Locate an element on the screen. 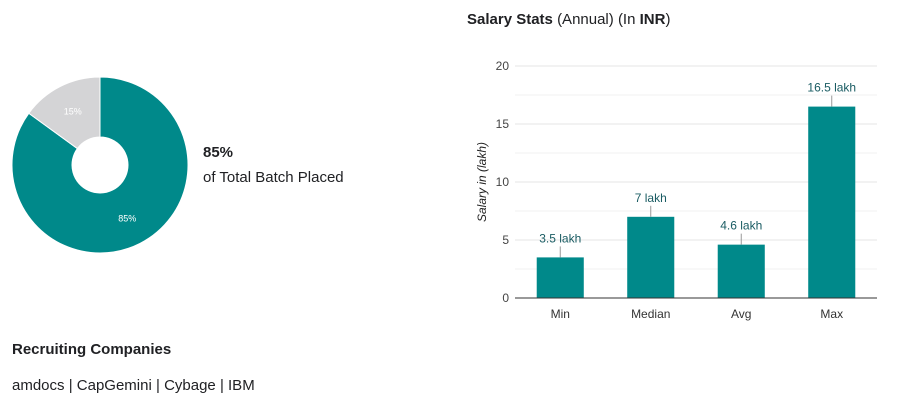 The height and width of the screenshot is (402, 910). bar-data-label: 4.6 lakh is located at coordinates (741, 226).